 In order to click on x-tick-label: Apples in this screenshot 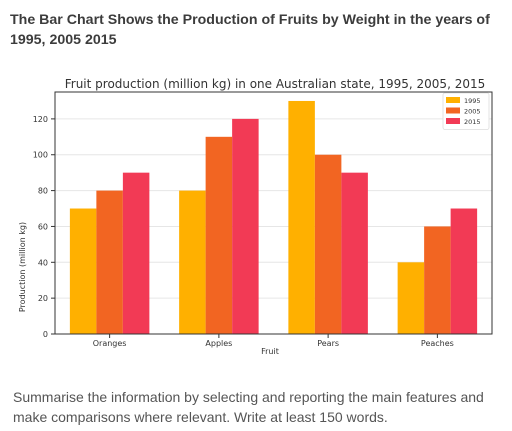, I will do `click(218, 343)`.